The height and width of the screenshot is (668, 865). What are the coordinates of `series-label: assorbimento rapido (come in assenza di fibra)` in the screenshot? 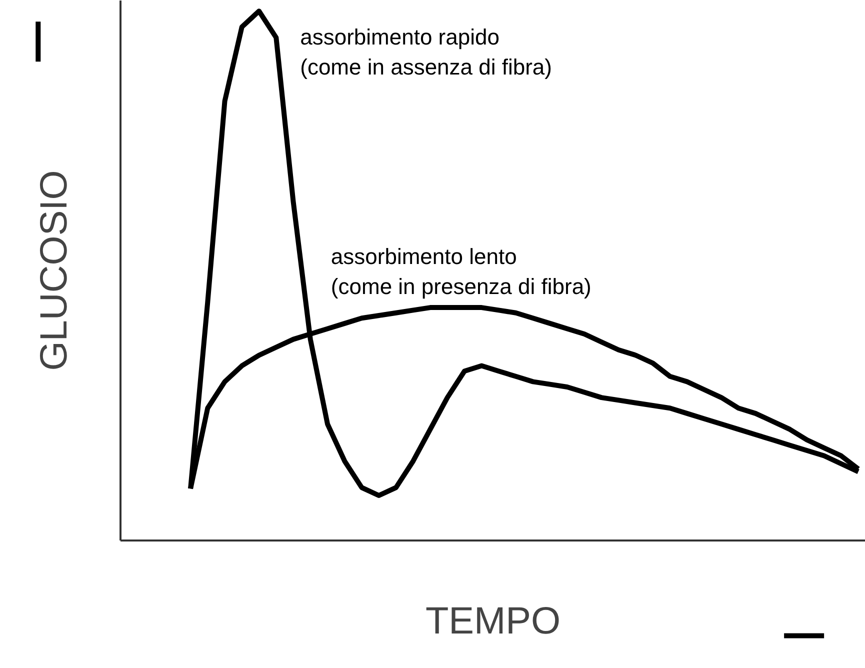 It's located at (426, 52).